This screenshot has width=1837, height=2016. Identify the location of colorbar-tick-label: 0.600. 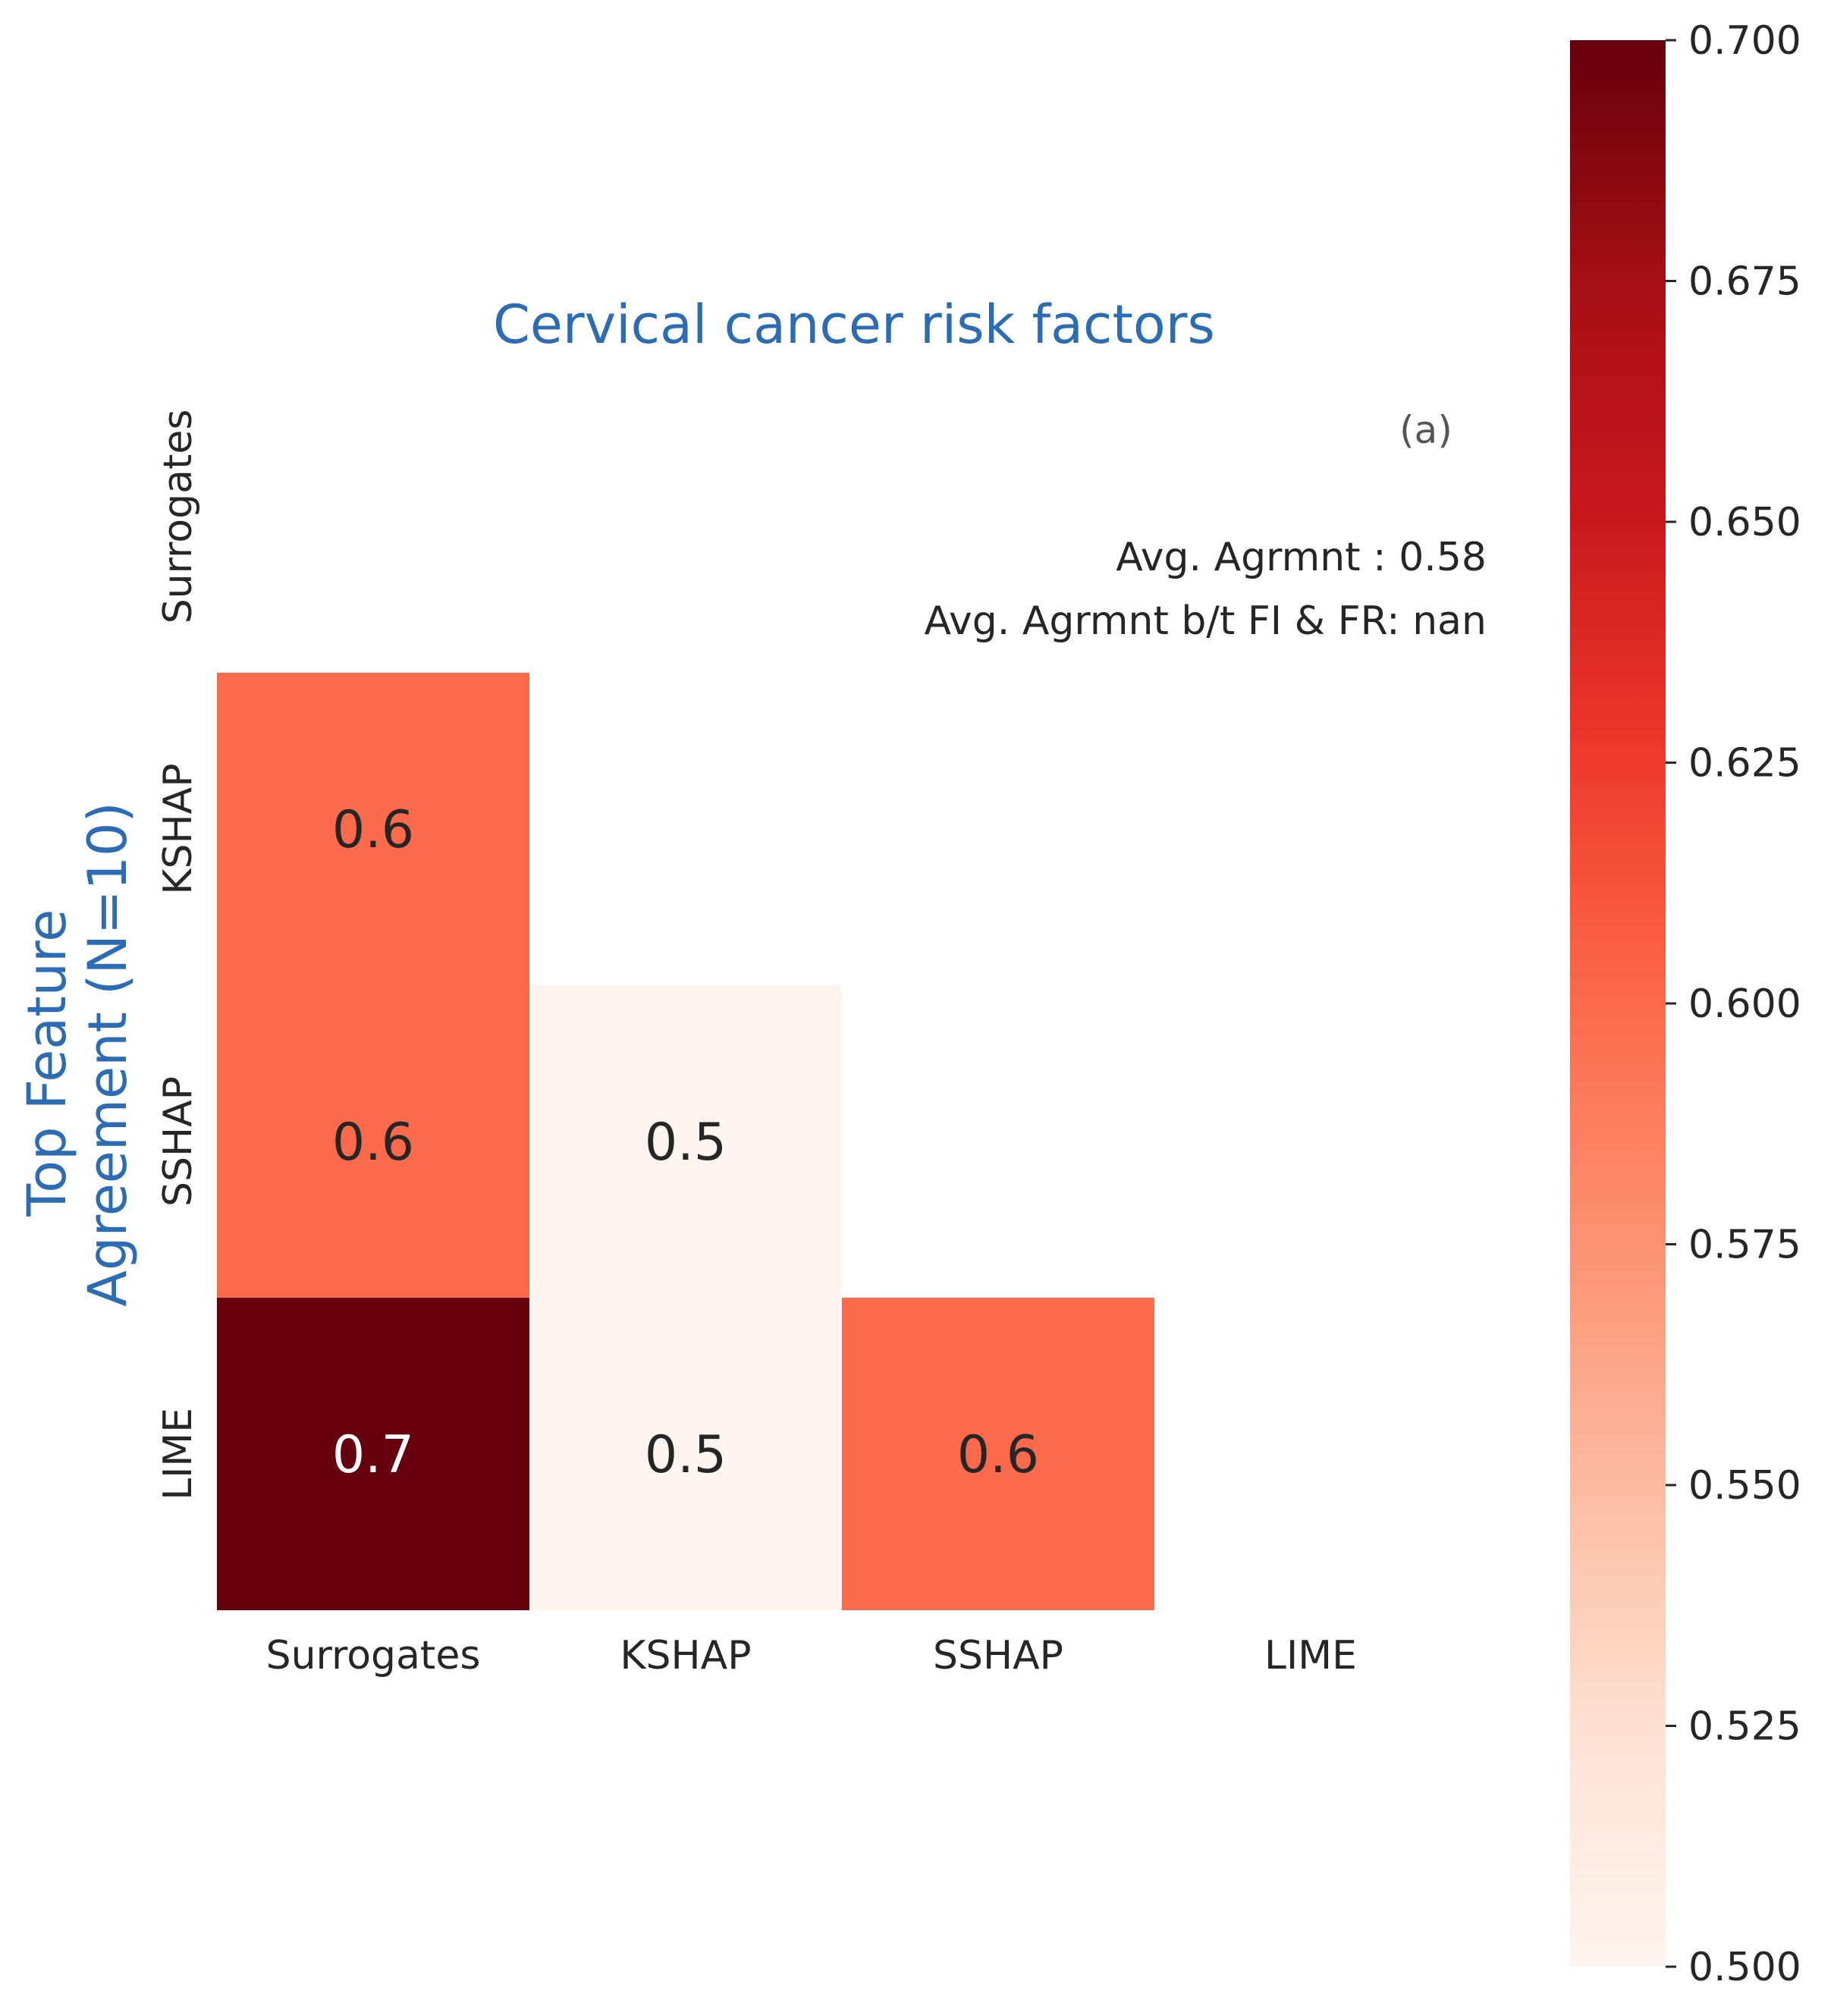
(1744, 1004).